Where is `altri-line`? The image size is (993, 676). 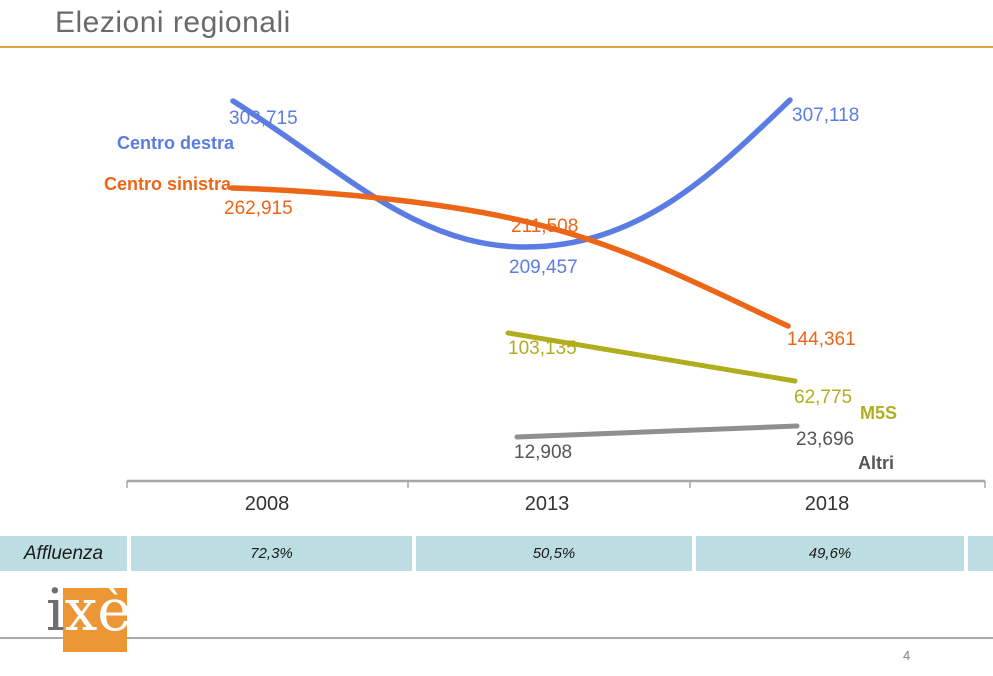
altri-line is located at coordinates (657, 431).